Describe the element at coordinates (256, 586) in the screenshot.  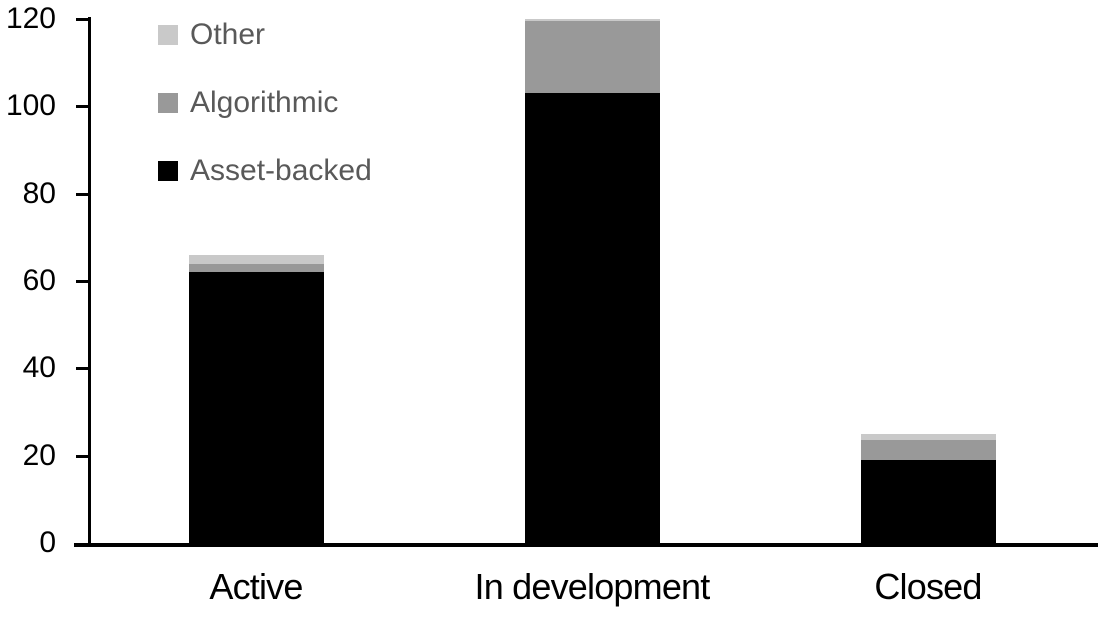
I see `x-category-label: Active` at that location.